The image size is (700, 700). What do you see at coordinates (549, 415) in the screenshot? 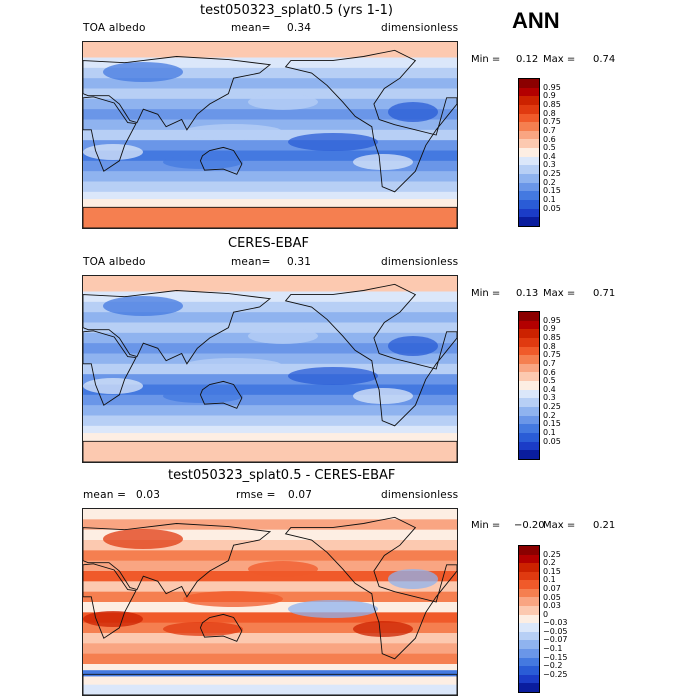
I see `colorbar-tick-label: 0.2` at bounding box center [549, 415].